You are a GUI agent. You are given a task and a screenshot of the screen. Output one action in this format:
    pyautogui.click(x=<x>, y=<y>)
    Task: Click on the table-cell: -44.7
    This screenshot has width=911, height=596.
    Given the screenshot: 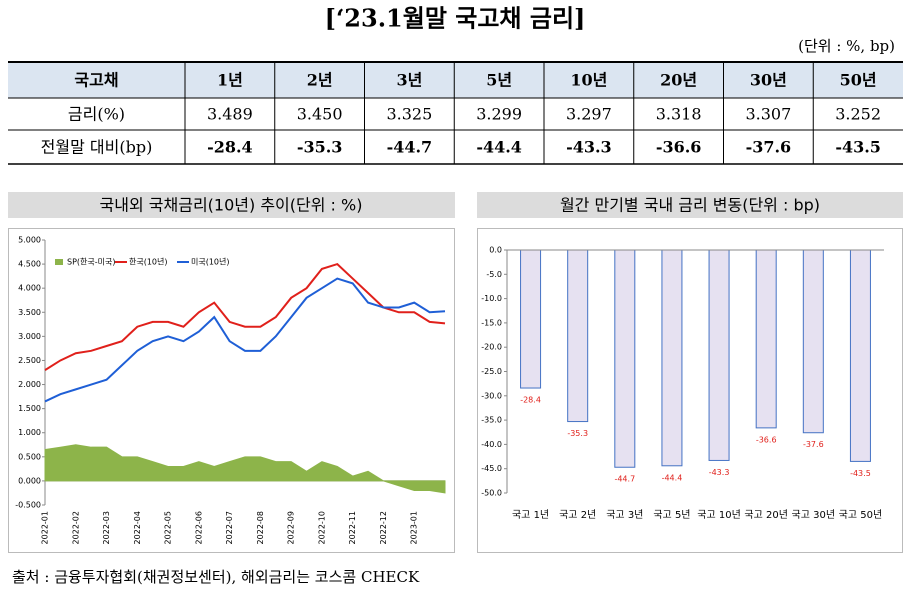 What is the action you would take?
    pyautogui.click(x=410, y=147)
    